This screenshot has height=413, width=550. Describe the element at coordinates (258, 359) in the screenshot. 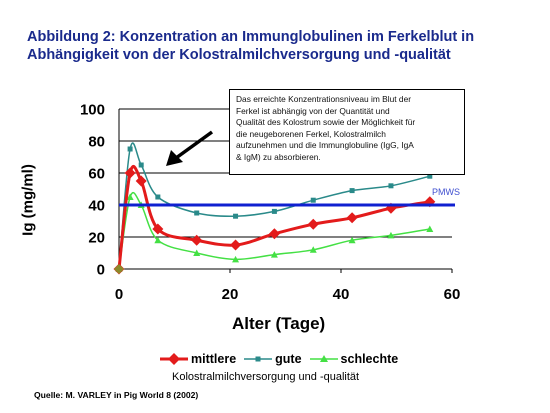

I see `legend-swatch-gute` at that location.